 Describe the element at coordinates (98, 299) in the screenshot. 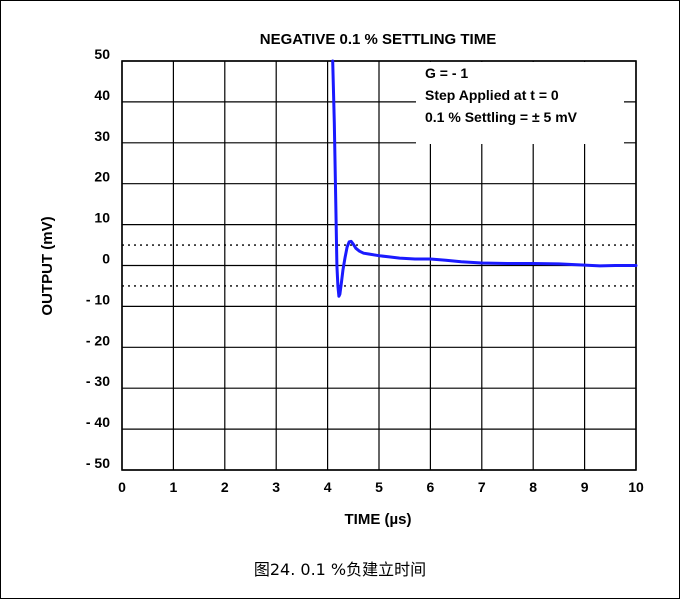

I see `y-tick-label: - 10` at that location.